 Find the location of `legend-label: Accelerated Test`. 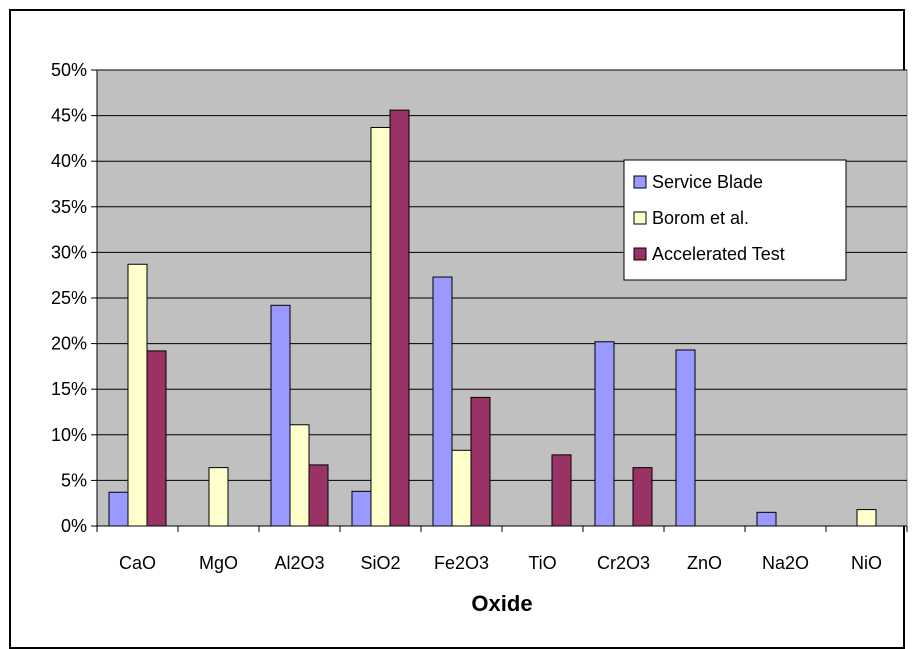

legend-label: Accelerated Test is located at coordinates (718, 254).